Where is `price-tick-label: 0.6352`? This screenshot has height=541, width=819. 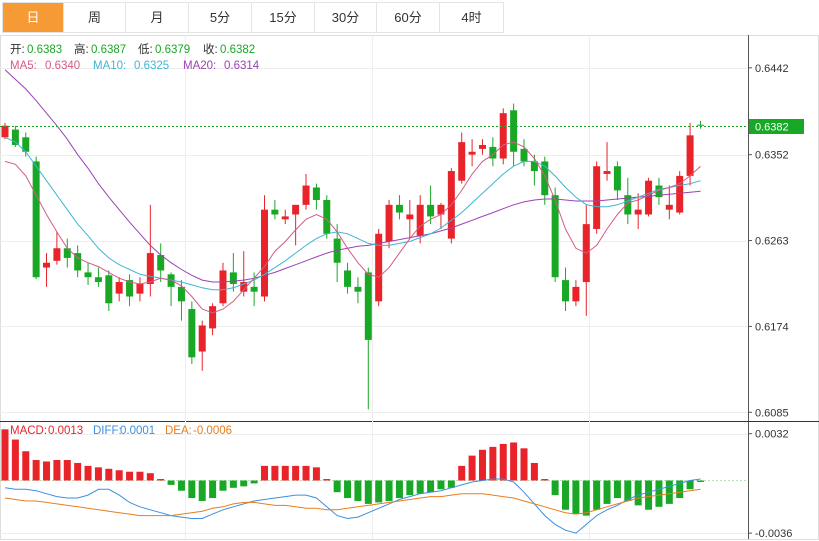
price-tick-label: 0.6352 is located at coordinates (772, 156).